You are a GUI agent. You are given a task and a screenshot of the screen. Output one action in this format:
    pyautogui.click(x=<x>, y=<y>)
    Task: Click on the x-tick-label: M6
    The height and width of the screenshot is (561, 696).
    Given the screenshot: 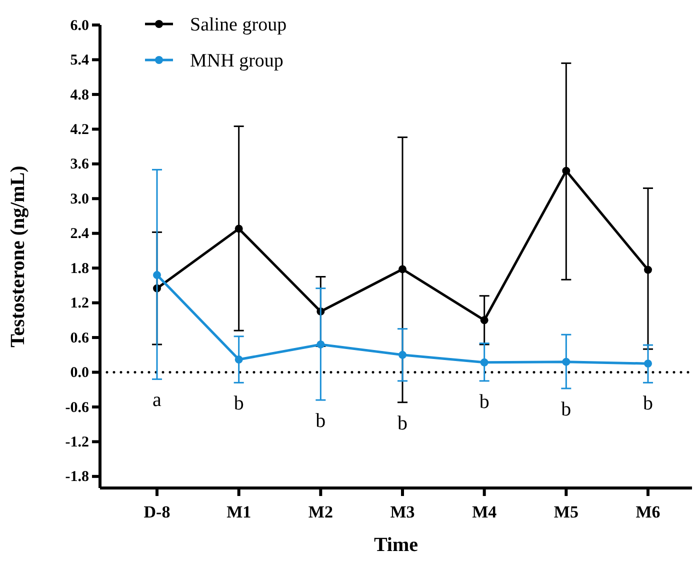 What is the action you would take?
    pyautogui.click(x=648, y=512)
    